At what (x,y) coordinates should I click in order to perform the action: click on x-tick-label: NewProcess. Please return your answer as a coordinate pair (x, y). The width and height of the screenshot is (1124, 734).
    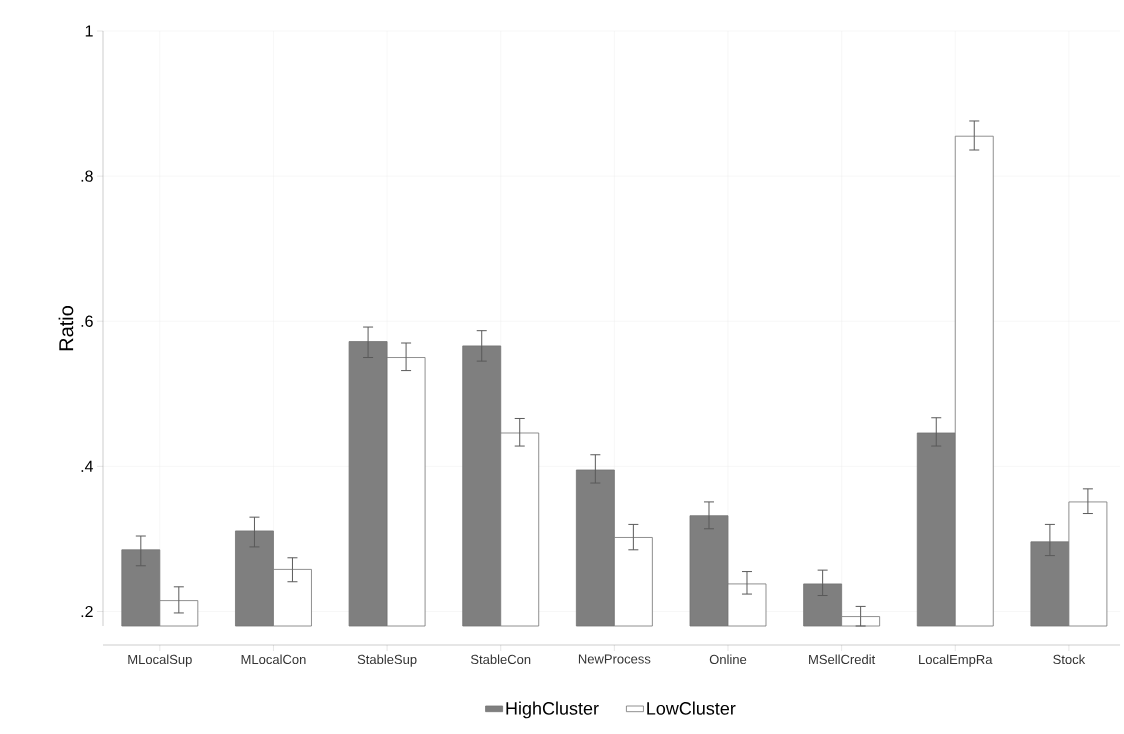
    Looking at the image, I should click on (614, 659).